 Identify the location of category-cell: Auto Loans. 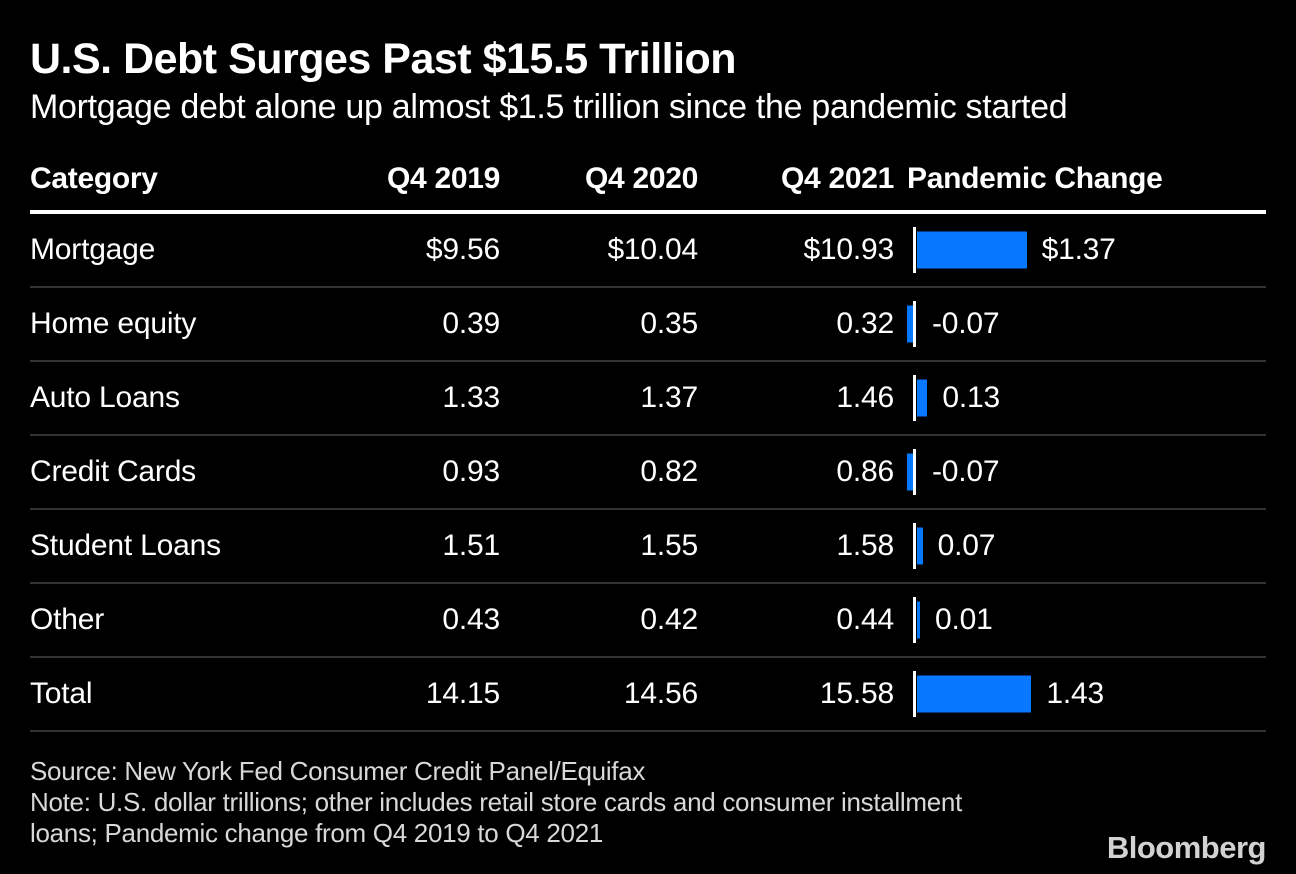
(105, 398).